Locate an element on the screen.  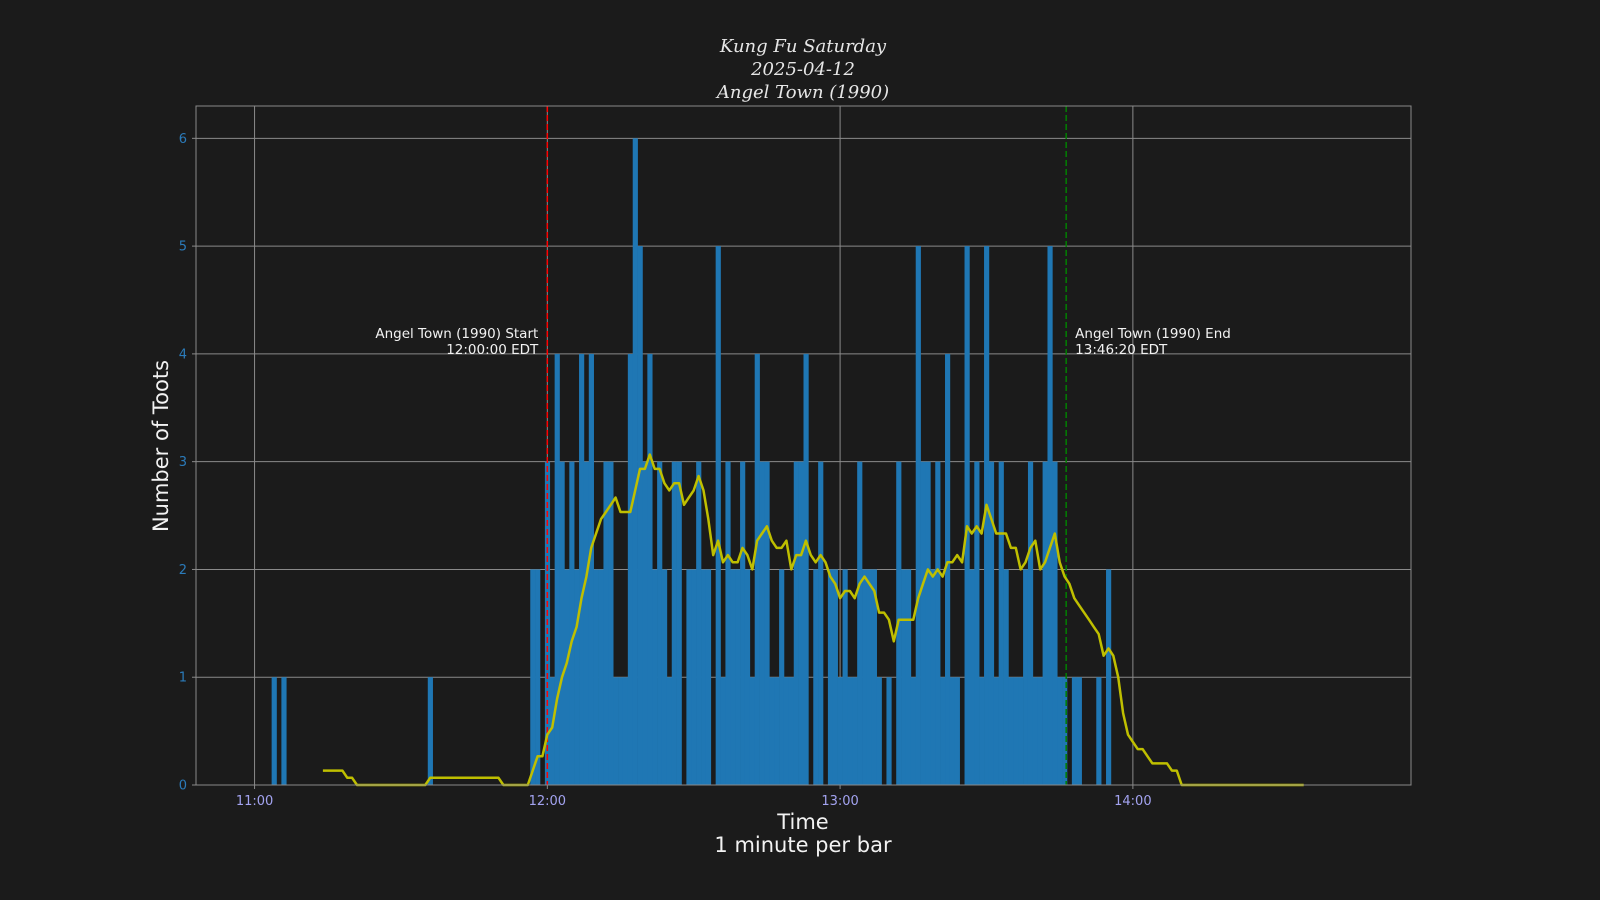
y-tick-label: 6 is located at coordinates (183, 139).